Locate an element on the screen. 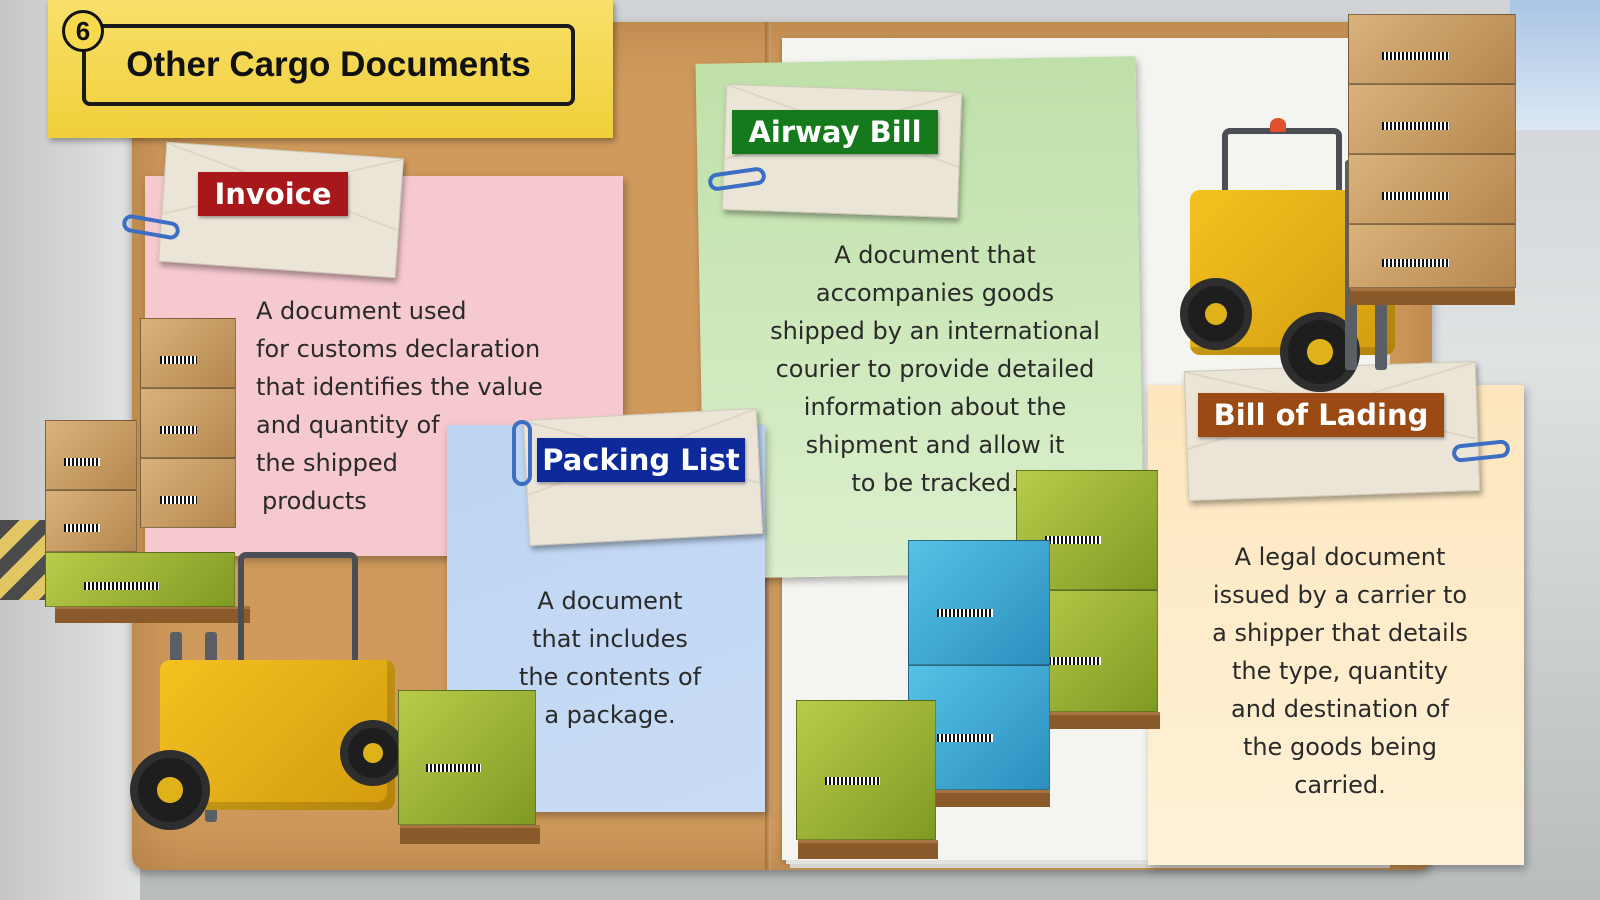 Image resolution: width=1600 pixels, height=900 pixels. paperclip-icon is located at coordinates (522, 453).